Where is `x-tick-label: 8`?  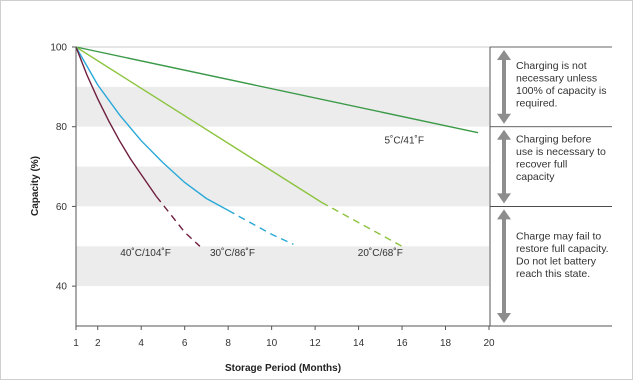
x-tick-label: 8 is located at coordinates (228, 343).